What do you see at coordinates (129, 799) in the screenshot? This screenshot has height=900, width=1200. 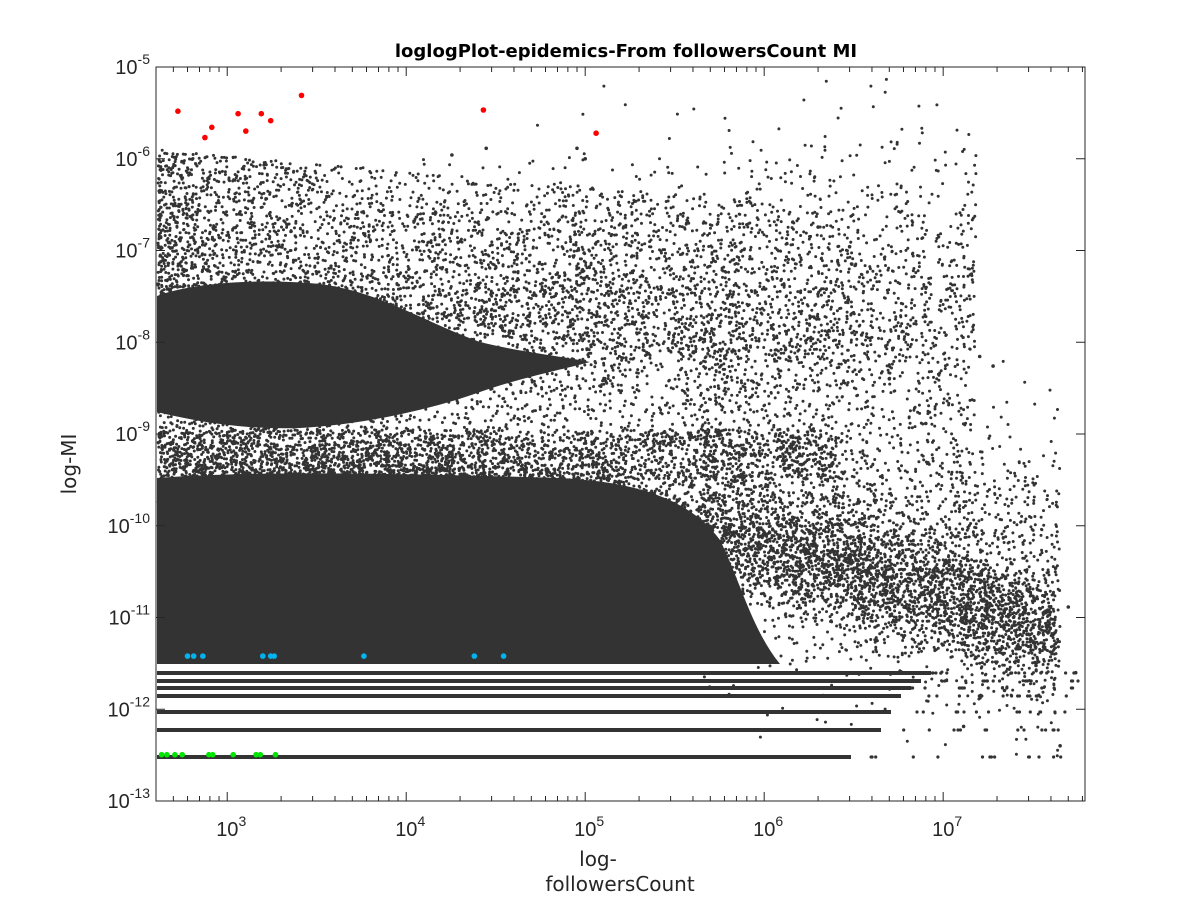 I see `y-tick-label: 10⁻¹³` at bounding box center [129, 799].